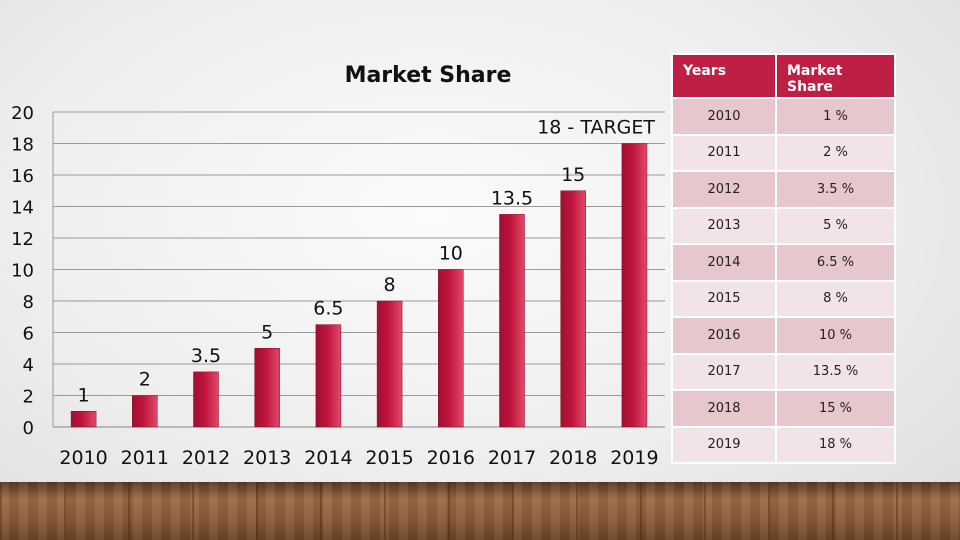  What do you see at coordinates (512, 321) in the screenshot?
I see `bar-2017` at bounding box center [512, 321].